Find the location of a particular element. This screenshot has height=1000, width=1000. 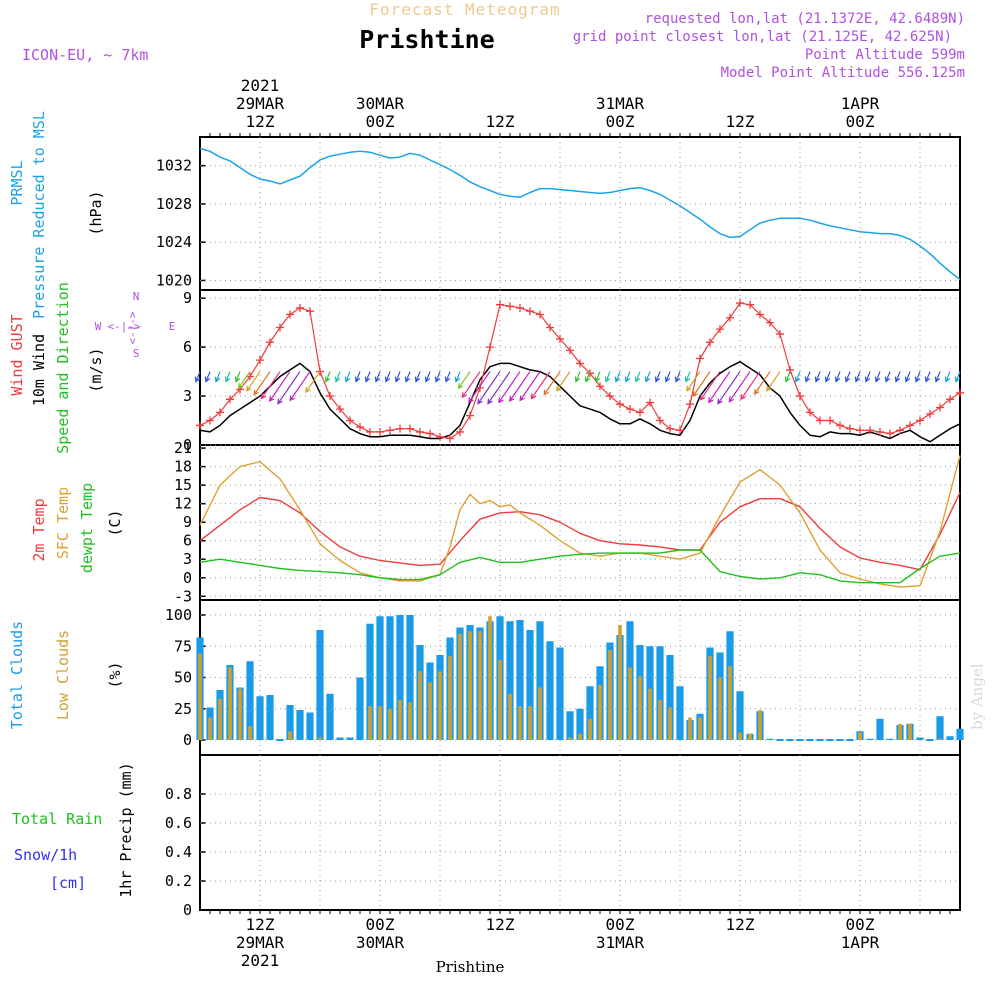

top-time-label: 12Z is located at coordinates (500, 121).